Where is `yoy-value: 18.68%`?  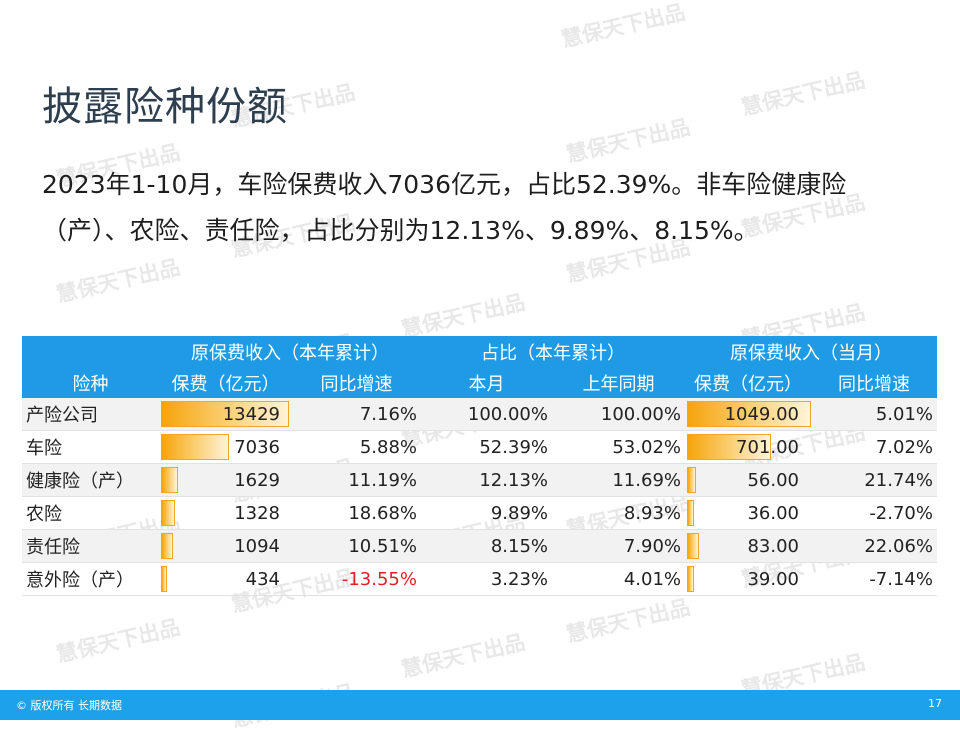 yoy-value: 18.68% is located at coordinates (356, 513).